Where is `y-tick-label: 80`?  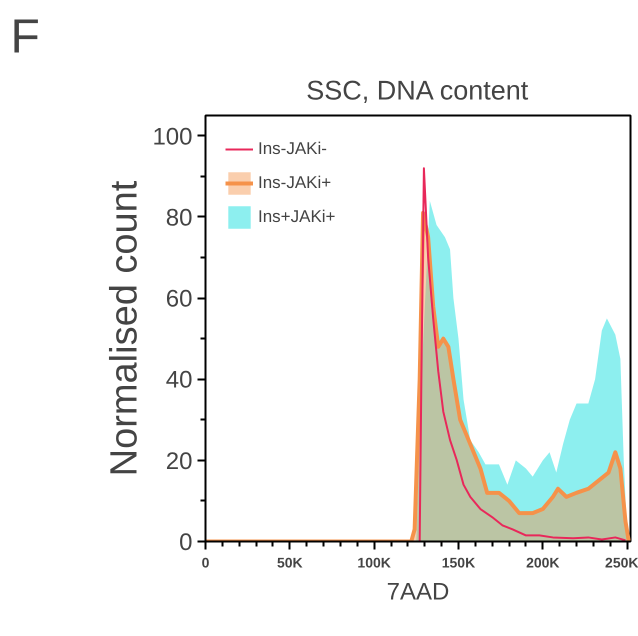
y-tick-label: 80 is located at coordinates (179, 218).